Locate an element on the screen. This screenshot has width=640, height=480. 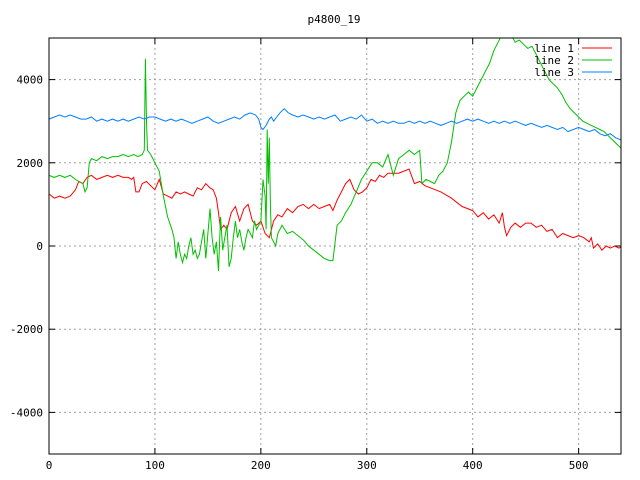
chart-title: p4800_19 is located at coordinates (334, 19).